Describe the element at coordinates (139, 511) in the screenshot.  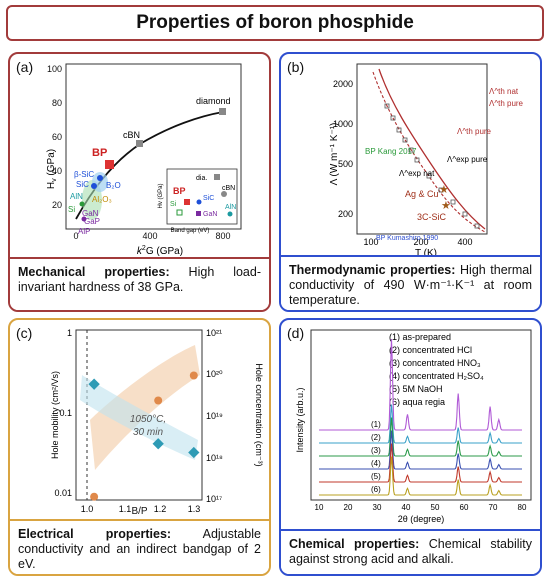
I see `x-axis-label: B/P` at that location.